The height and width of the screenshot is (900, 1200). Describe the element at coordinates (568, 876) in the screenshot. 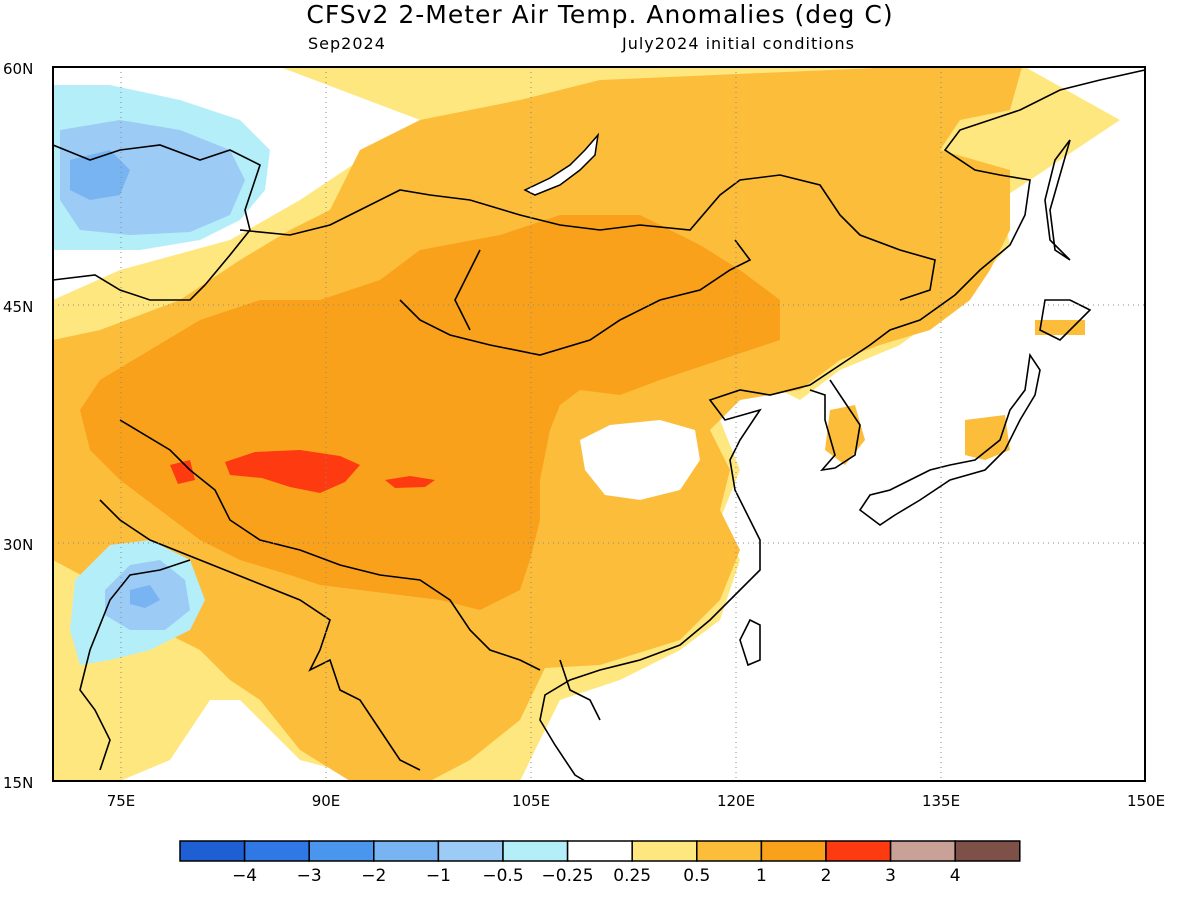

I see `colorbar-tick-label: −0.25` at that location.